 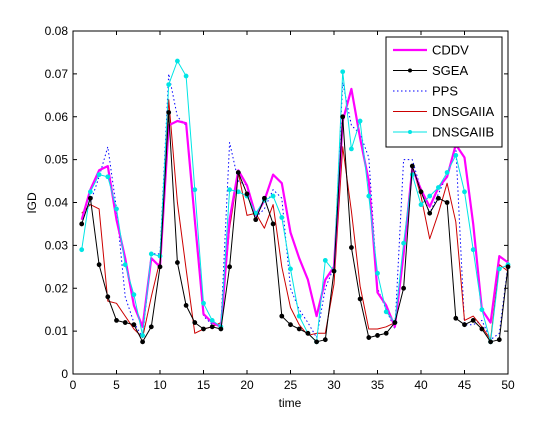 I want to click on y-tick-label: 0.02, so click(x=57, y=288).